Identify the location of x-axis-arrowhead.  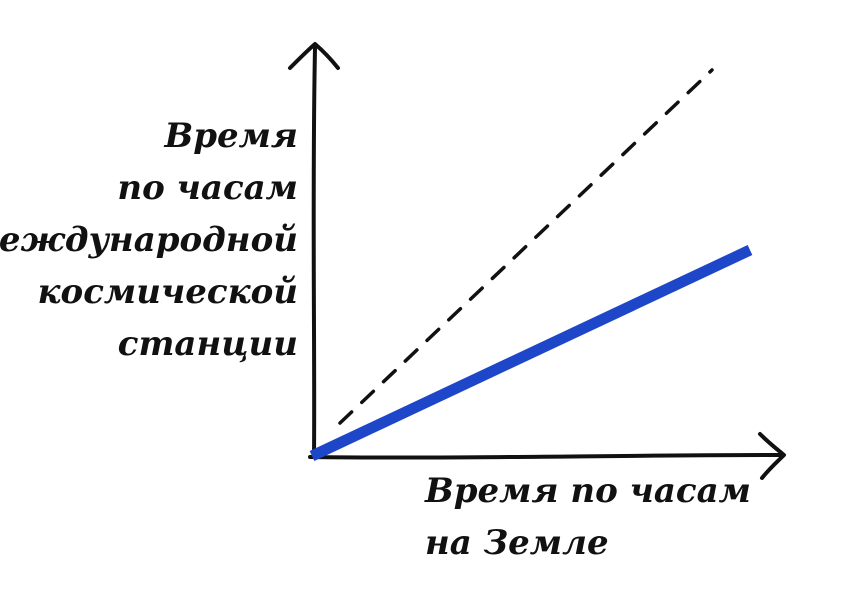
(772, 456).